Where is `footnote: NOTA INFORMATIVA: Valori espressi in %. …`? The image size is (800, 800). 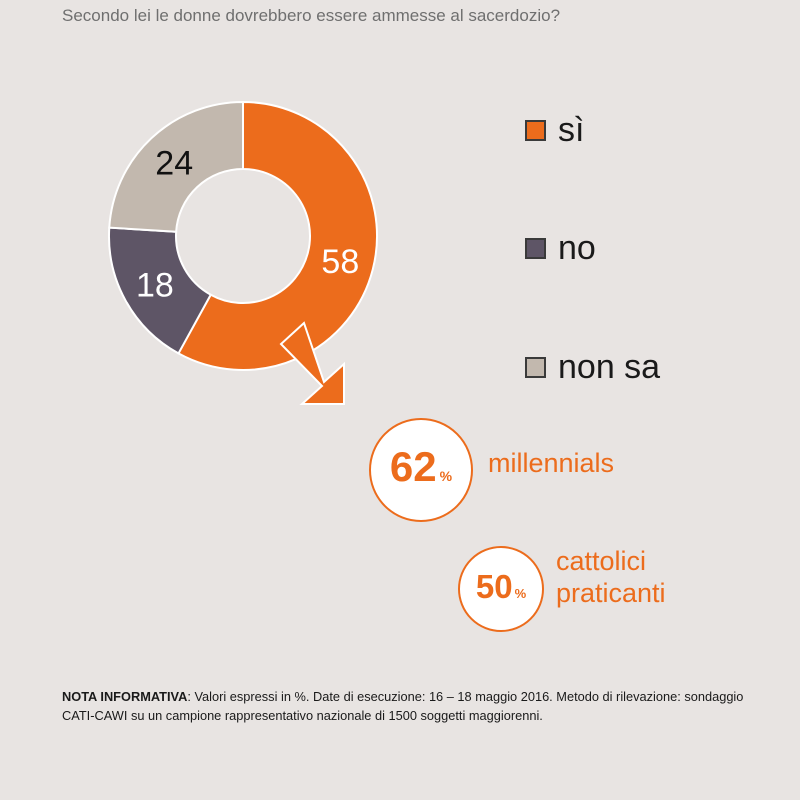 footnote: NOTA INFORMATIVA: Valori espressi in %. … is located at coordinates (407, 706).